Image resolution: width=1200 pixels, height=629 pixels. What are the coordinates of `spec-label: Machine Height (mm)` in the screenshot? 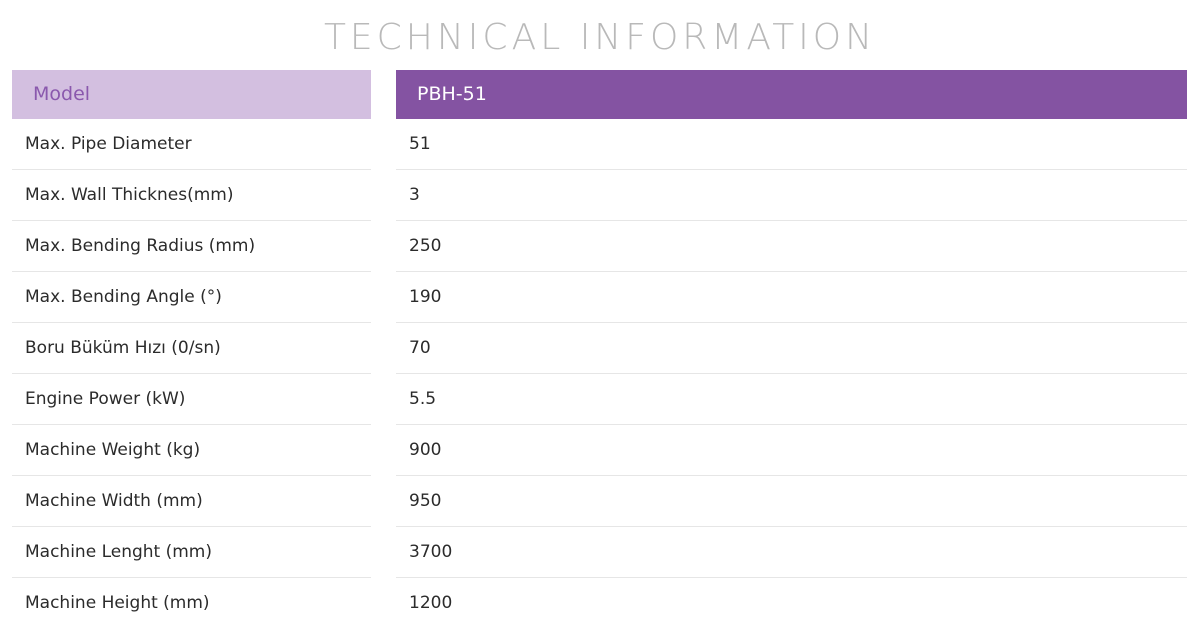 It's located at (117, 603).